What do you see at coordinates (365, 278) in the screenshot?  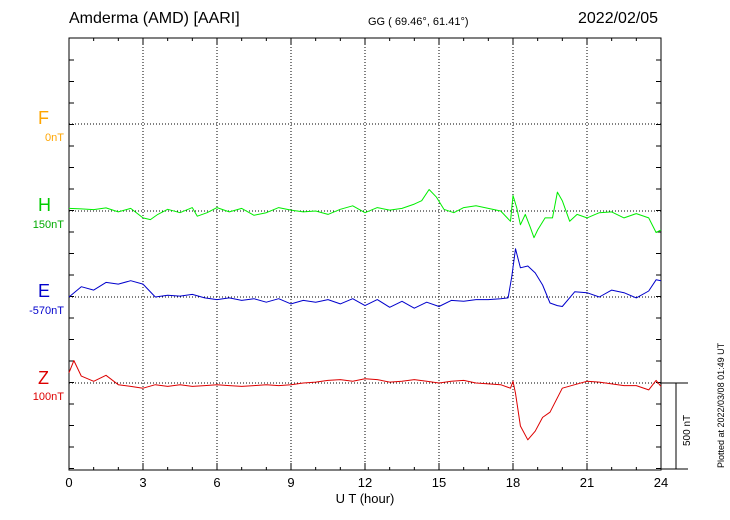 I see `series-line-e` at bounding box center [365, 278].